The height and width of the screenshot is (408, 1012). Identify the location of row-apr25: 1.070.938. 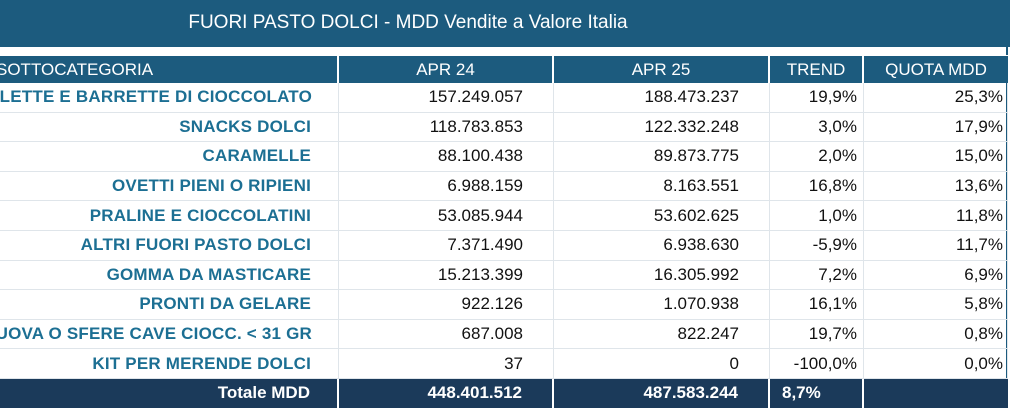
(662, 305).